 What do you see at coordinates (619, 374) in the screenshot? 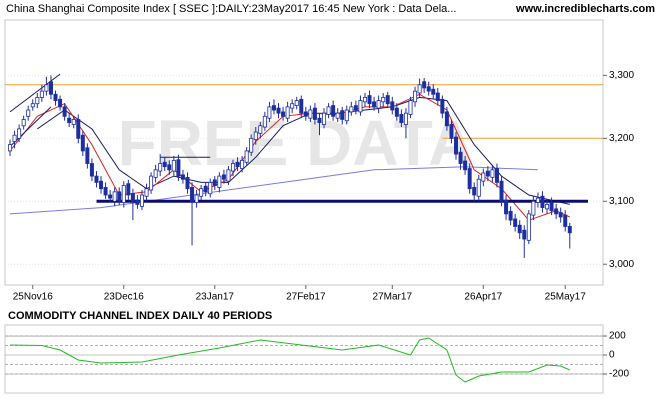
I see `y-tick-label: -200` at bounding box center [619, 374].